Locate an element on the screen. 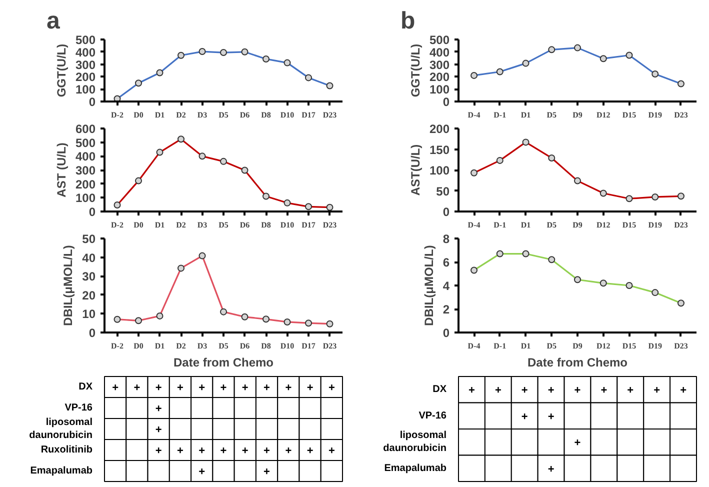 The image size is (709, 487). y-axis-title: AST(U/L) is located at coordinates (415, 170).